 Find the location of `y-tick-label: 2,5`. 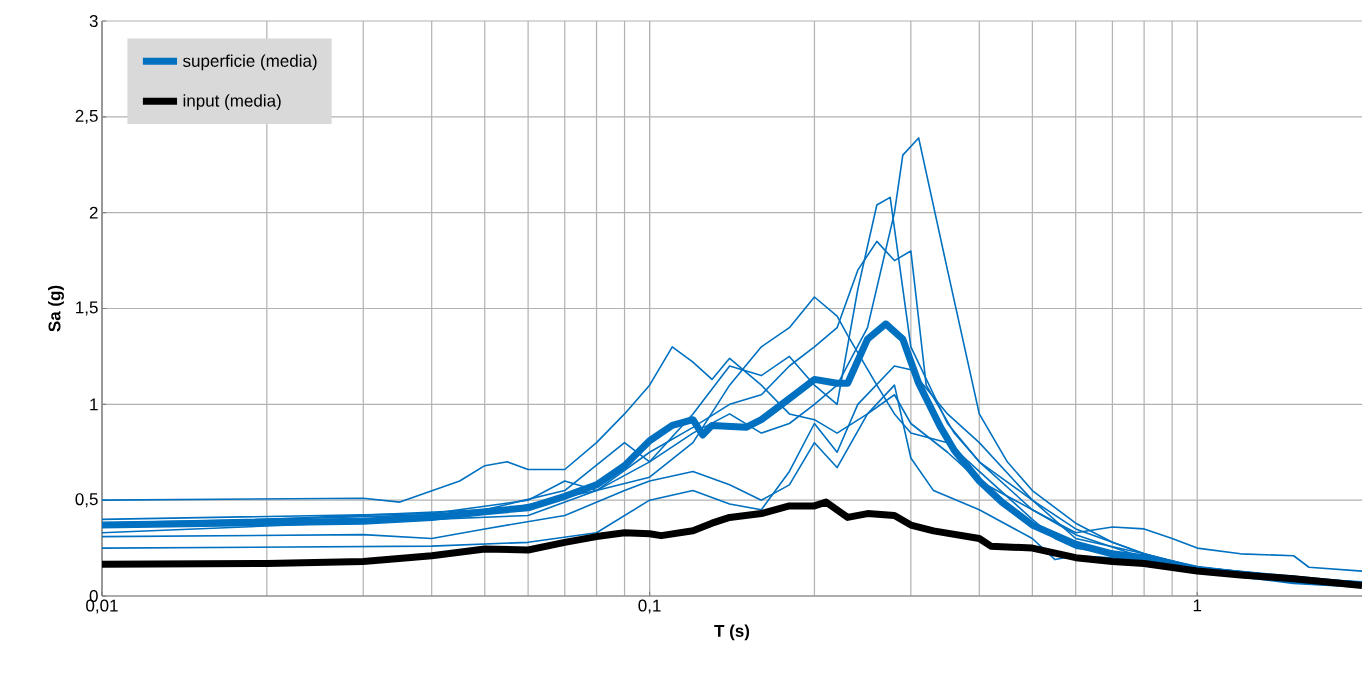

y-tick-label: 2,5 is located at coordinates (86, 116).